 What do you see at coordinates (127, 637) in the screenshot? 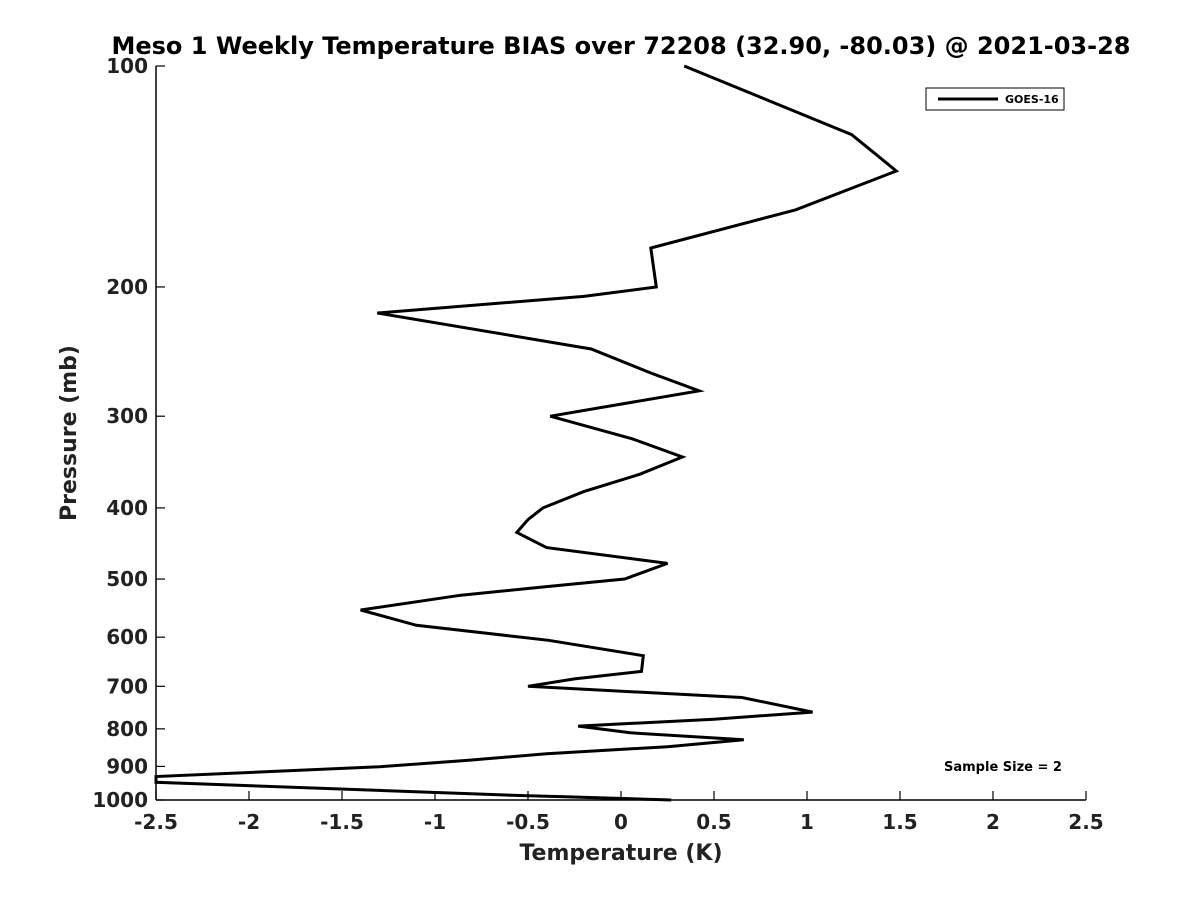
I see `y-tick-label: 600` at bounding box center [127, 637].